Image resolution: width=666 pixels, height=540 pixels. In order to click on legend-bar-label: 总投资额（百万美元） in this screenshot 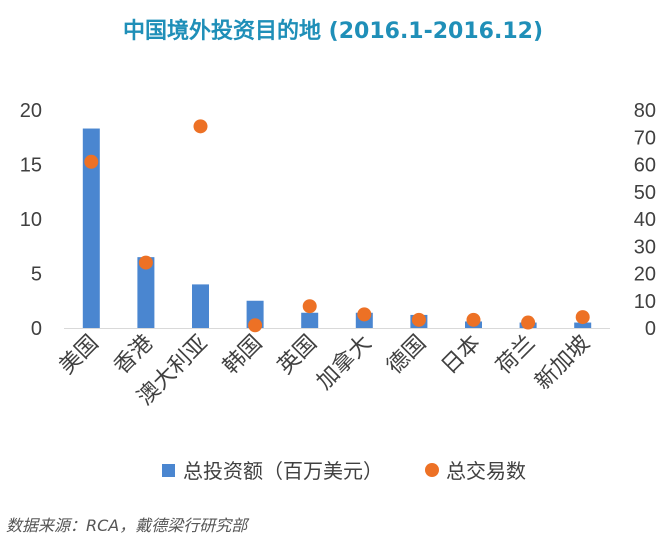, I will do `click(283, 471)`.